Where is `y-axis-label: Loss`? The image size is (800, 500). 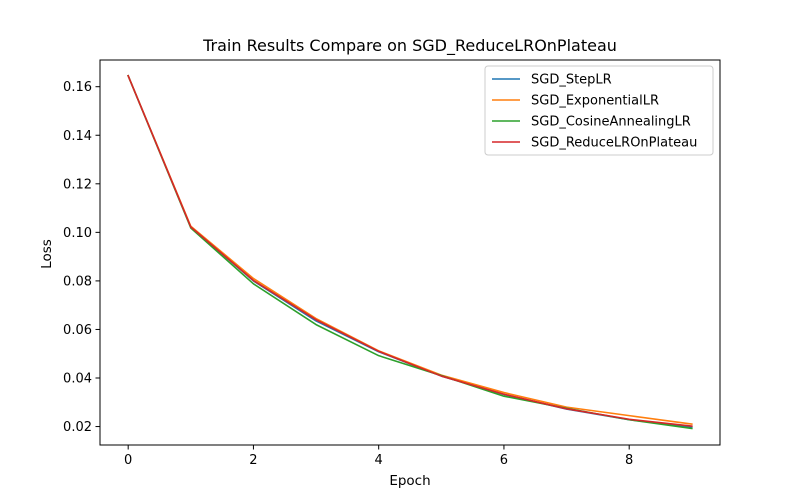 y-axis-label: Loss is located at coordinates (47, 254).